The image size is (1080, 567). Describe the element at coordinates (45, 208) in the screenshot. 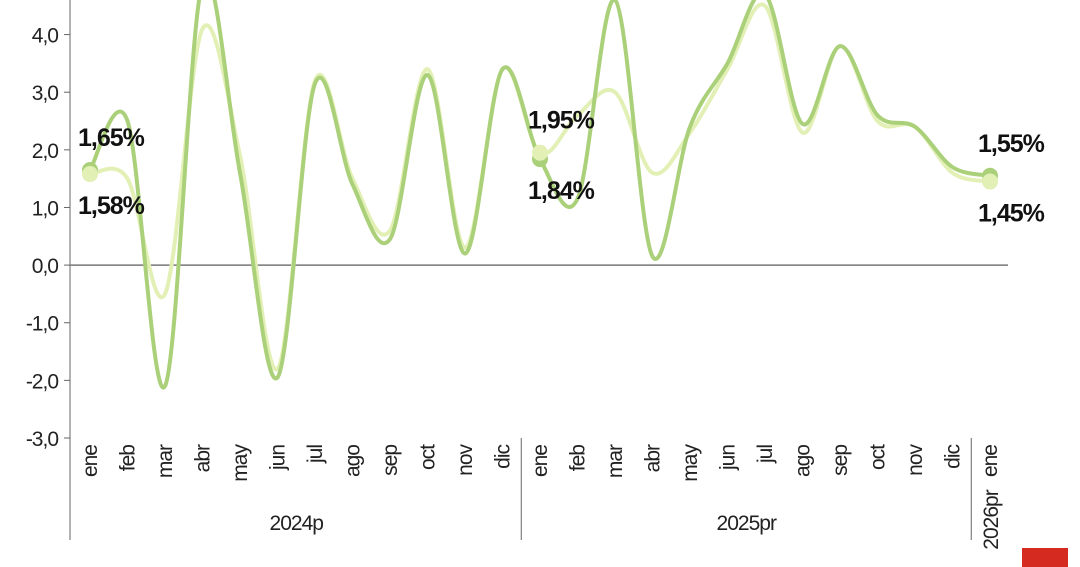

I see `y-tick-label: 1,0` at that location.